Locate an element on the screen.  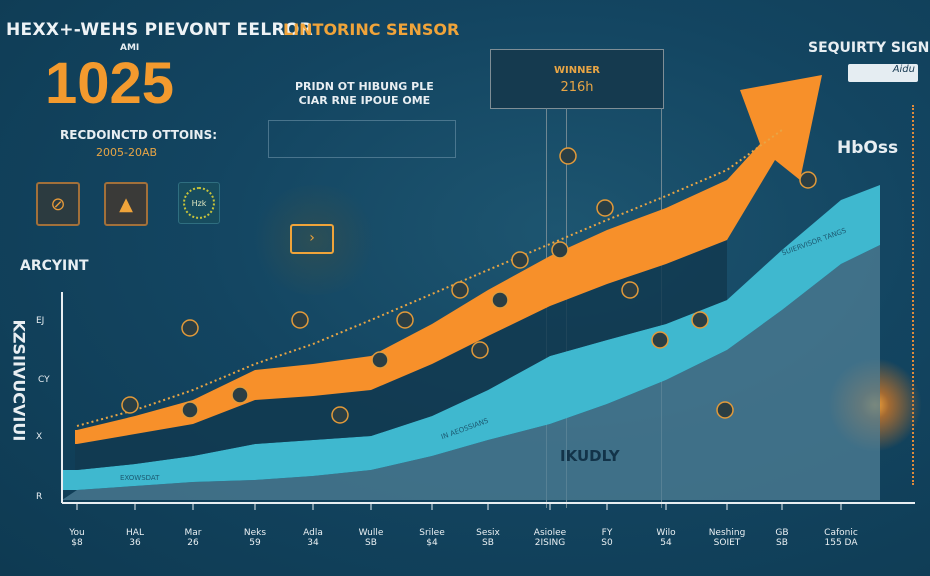
category-value: SOIET is located at coordinates (727, 543).